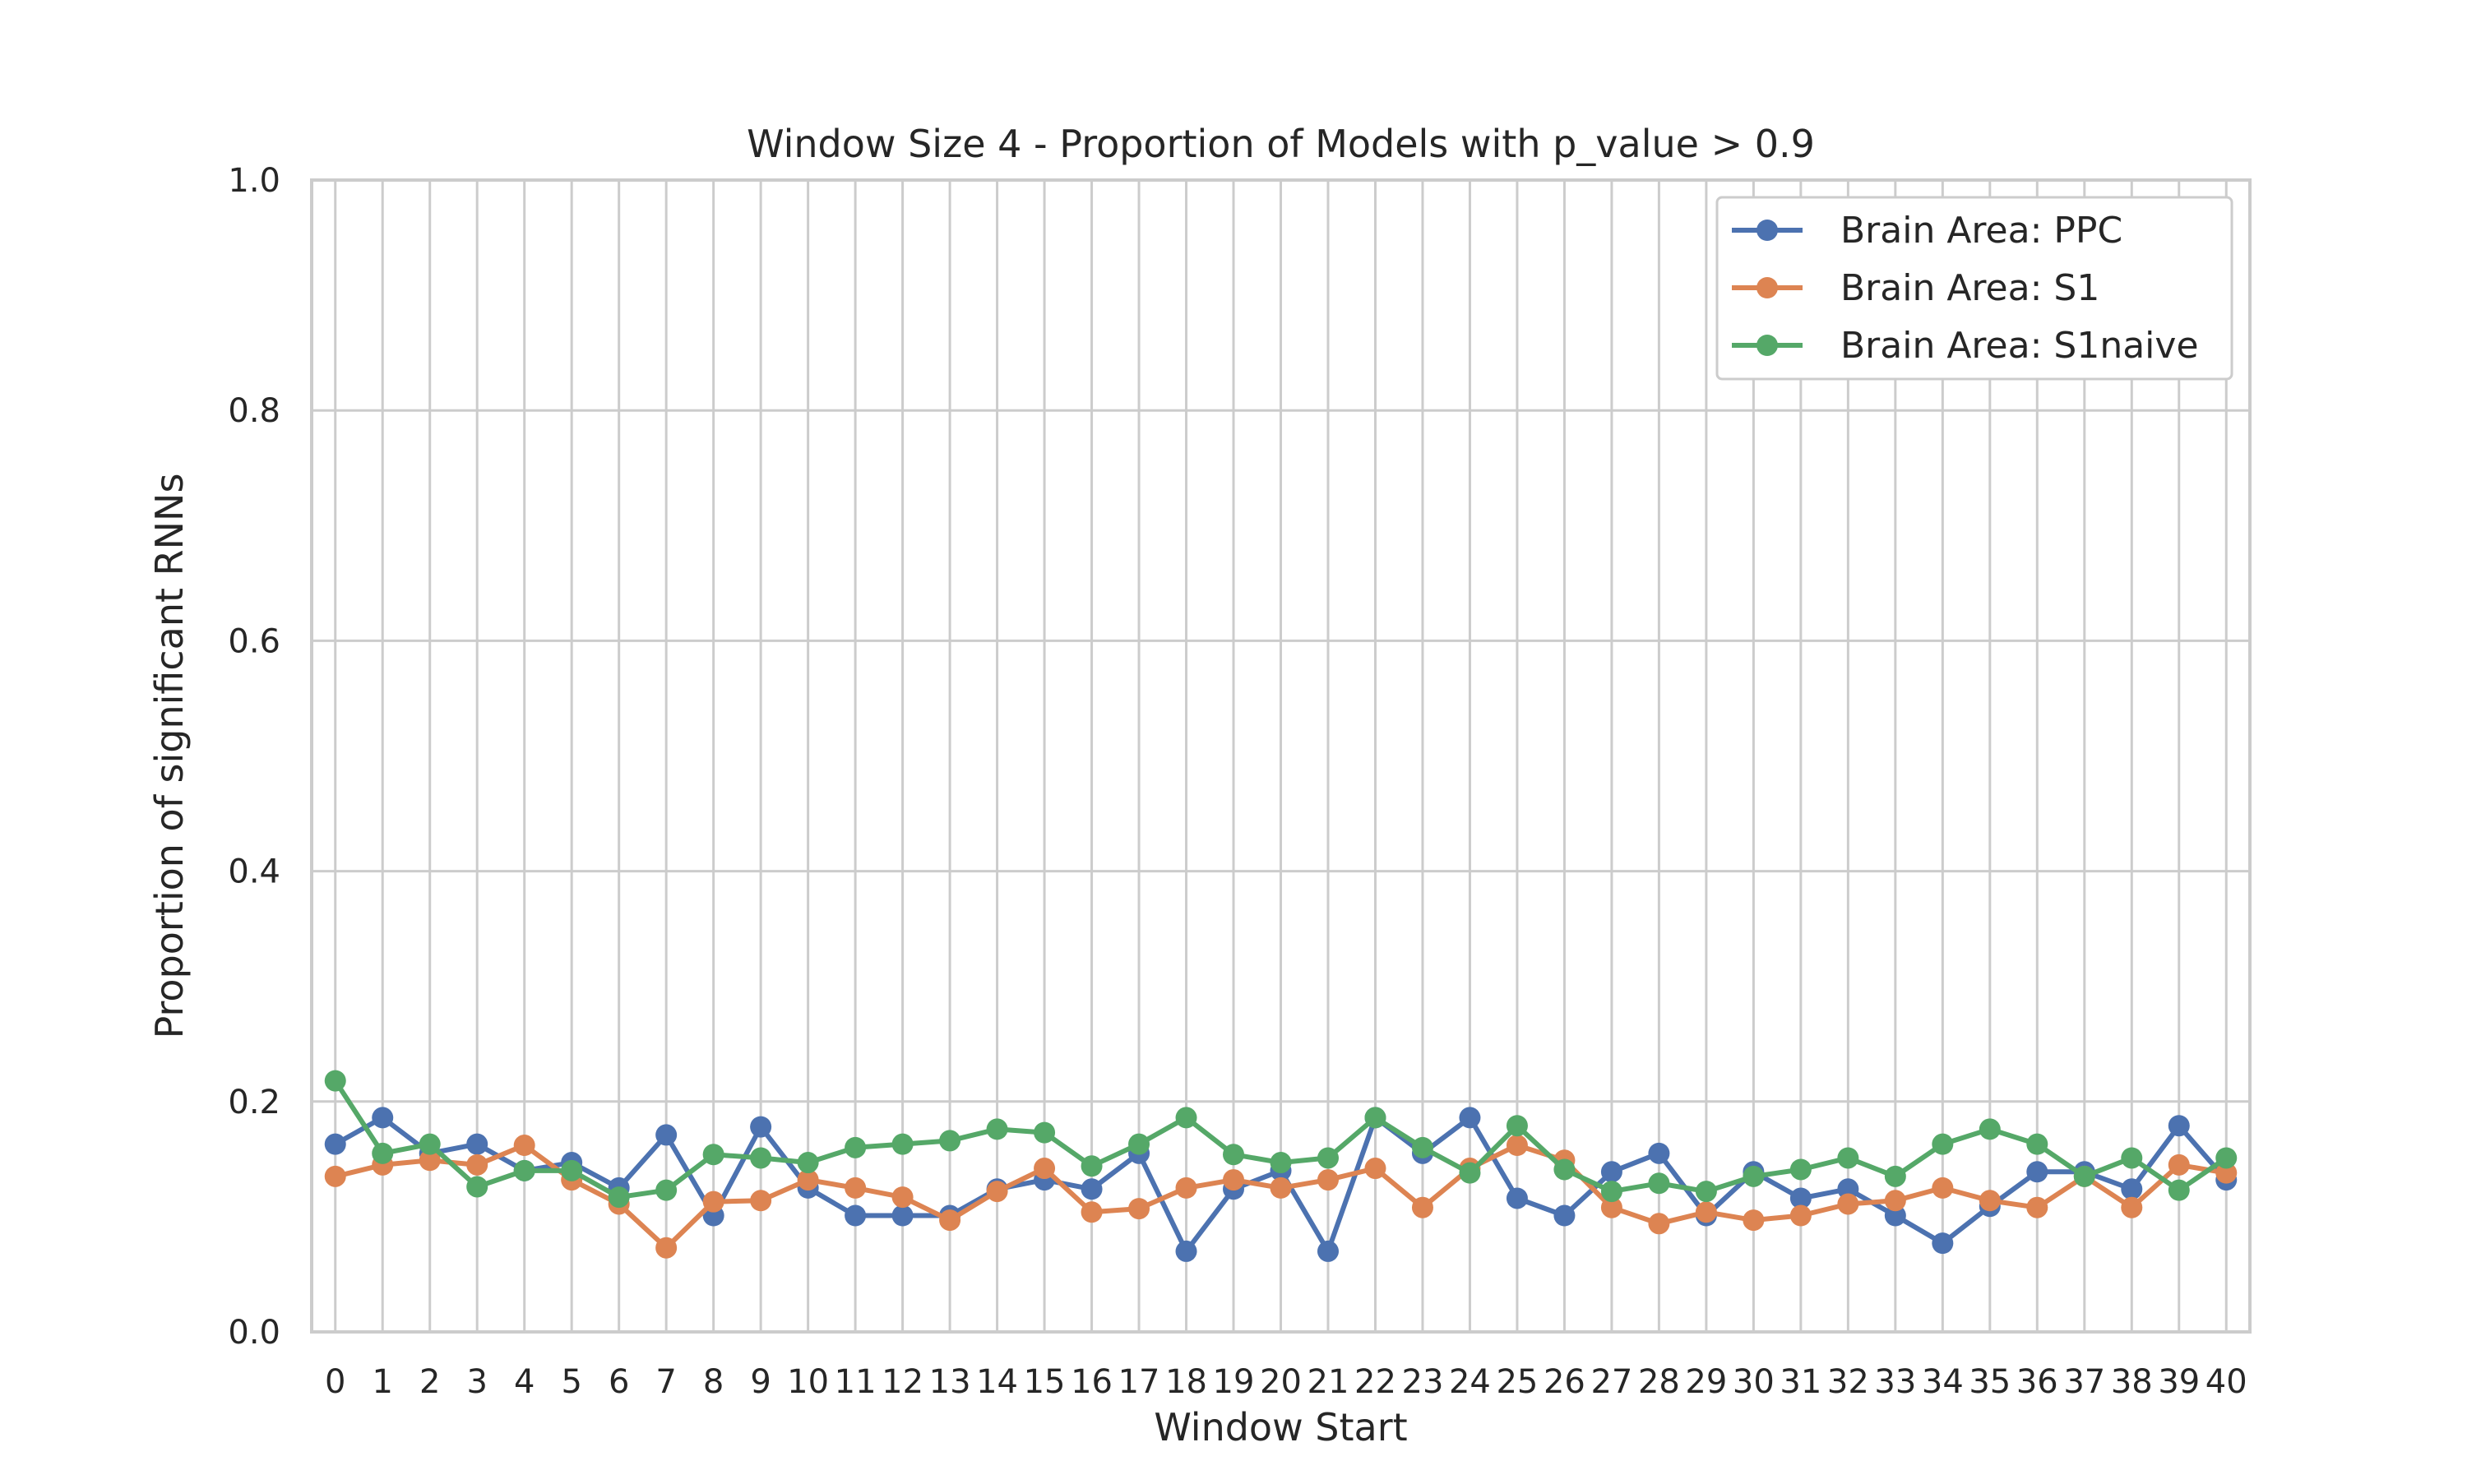 The width and height of the screenshot is (2467, 1484). What do you see at coordinates (808, 1382) in the screenshot?
I see `x-tick-label: 10` at bounding box center [808, 1382].